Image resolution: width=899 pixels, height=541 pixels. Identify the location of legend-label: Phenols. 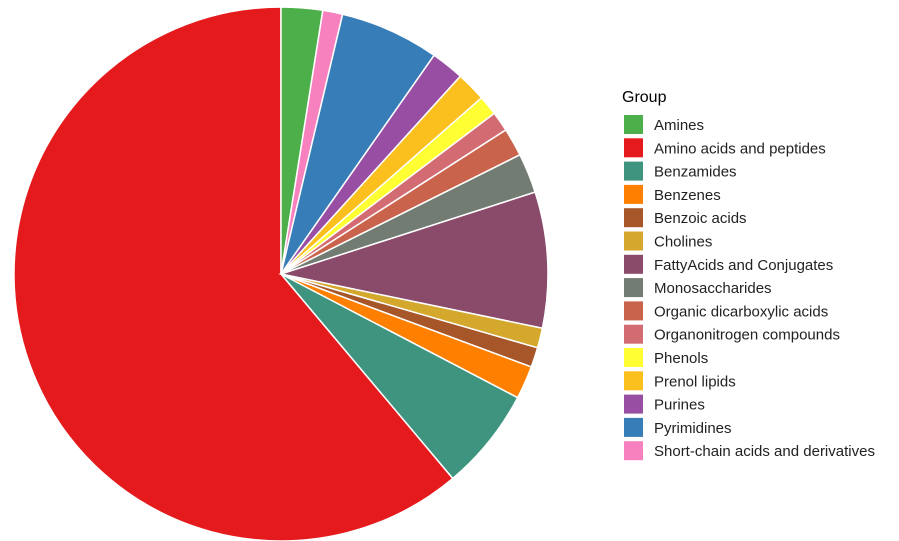
(681, 358).